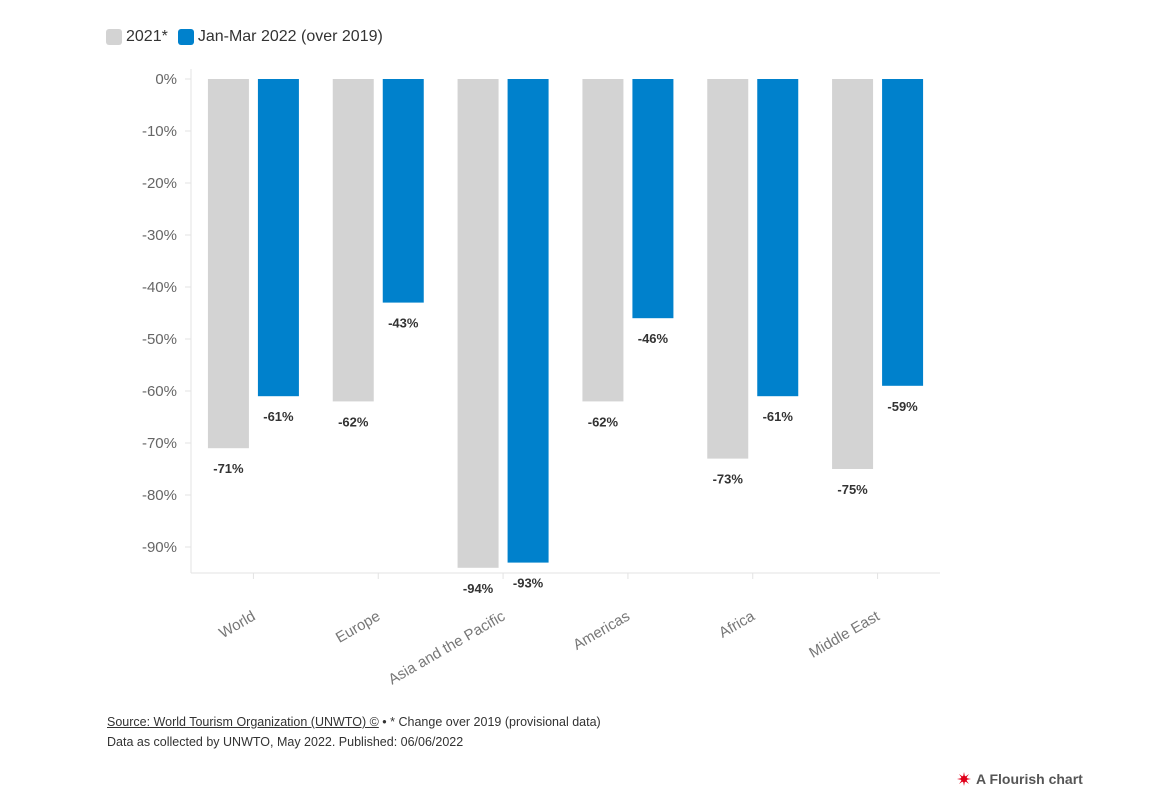 The width and height of the screenshot is (1158, 810). Describe the element at coordinates (737, 624) in the screenshot. I see `x-tick-label-africa: Africa` at that location.